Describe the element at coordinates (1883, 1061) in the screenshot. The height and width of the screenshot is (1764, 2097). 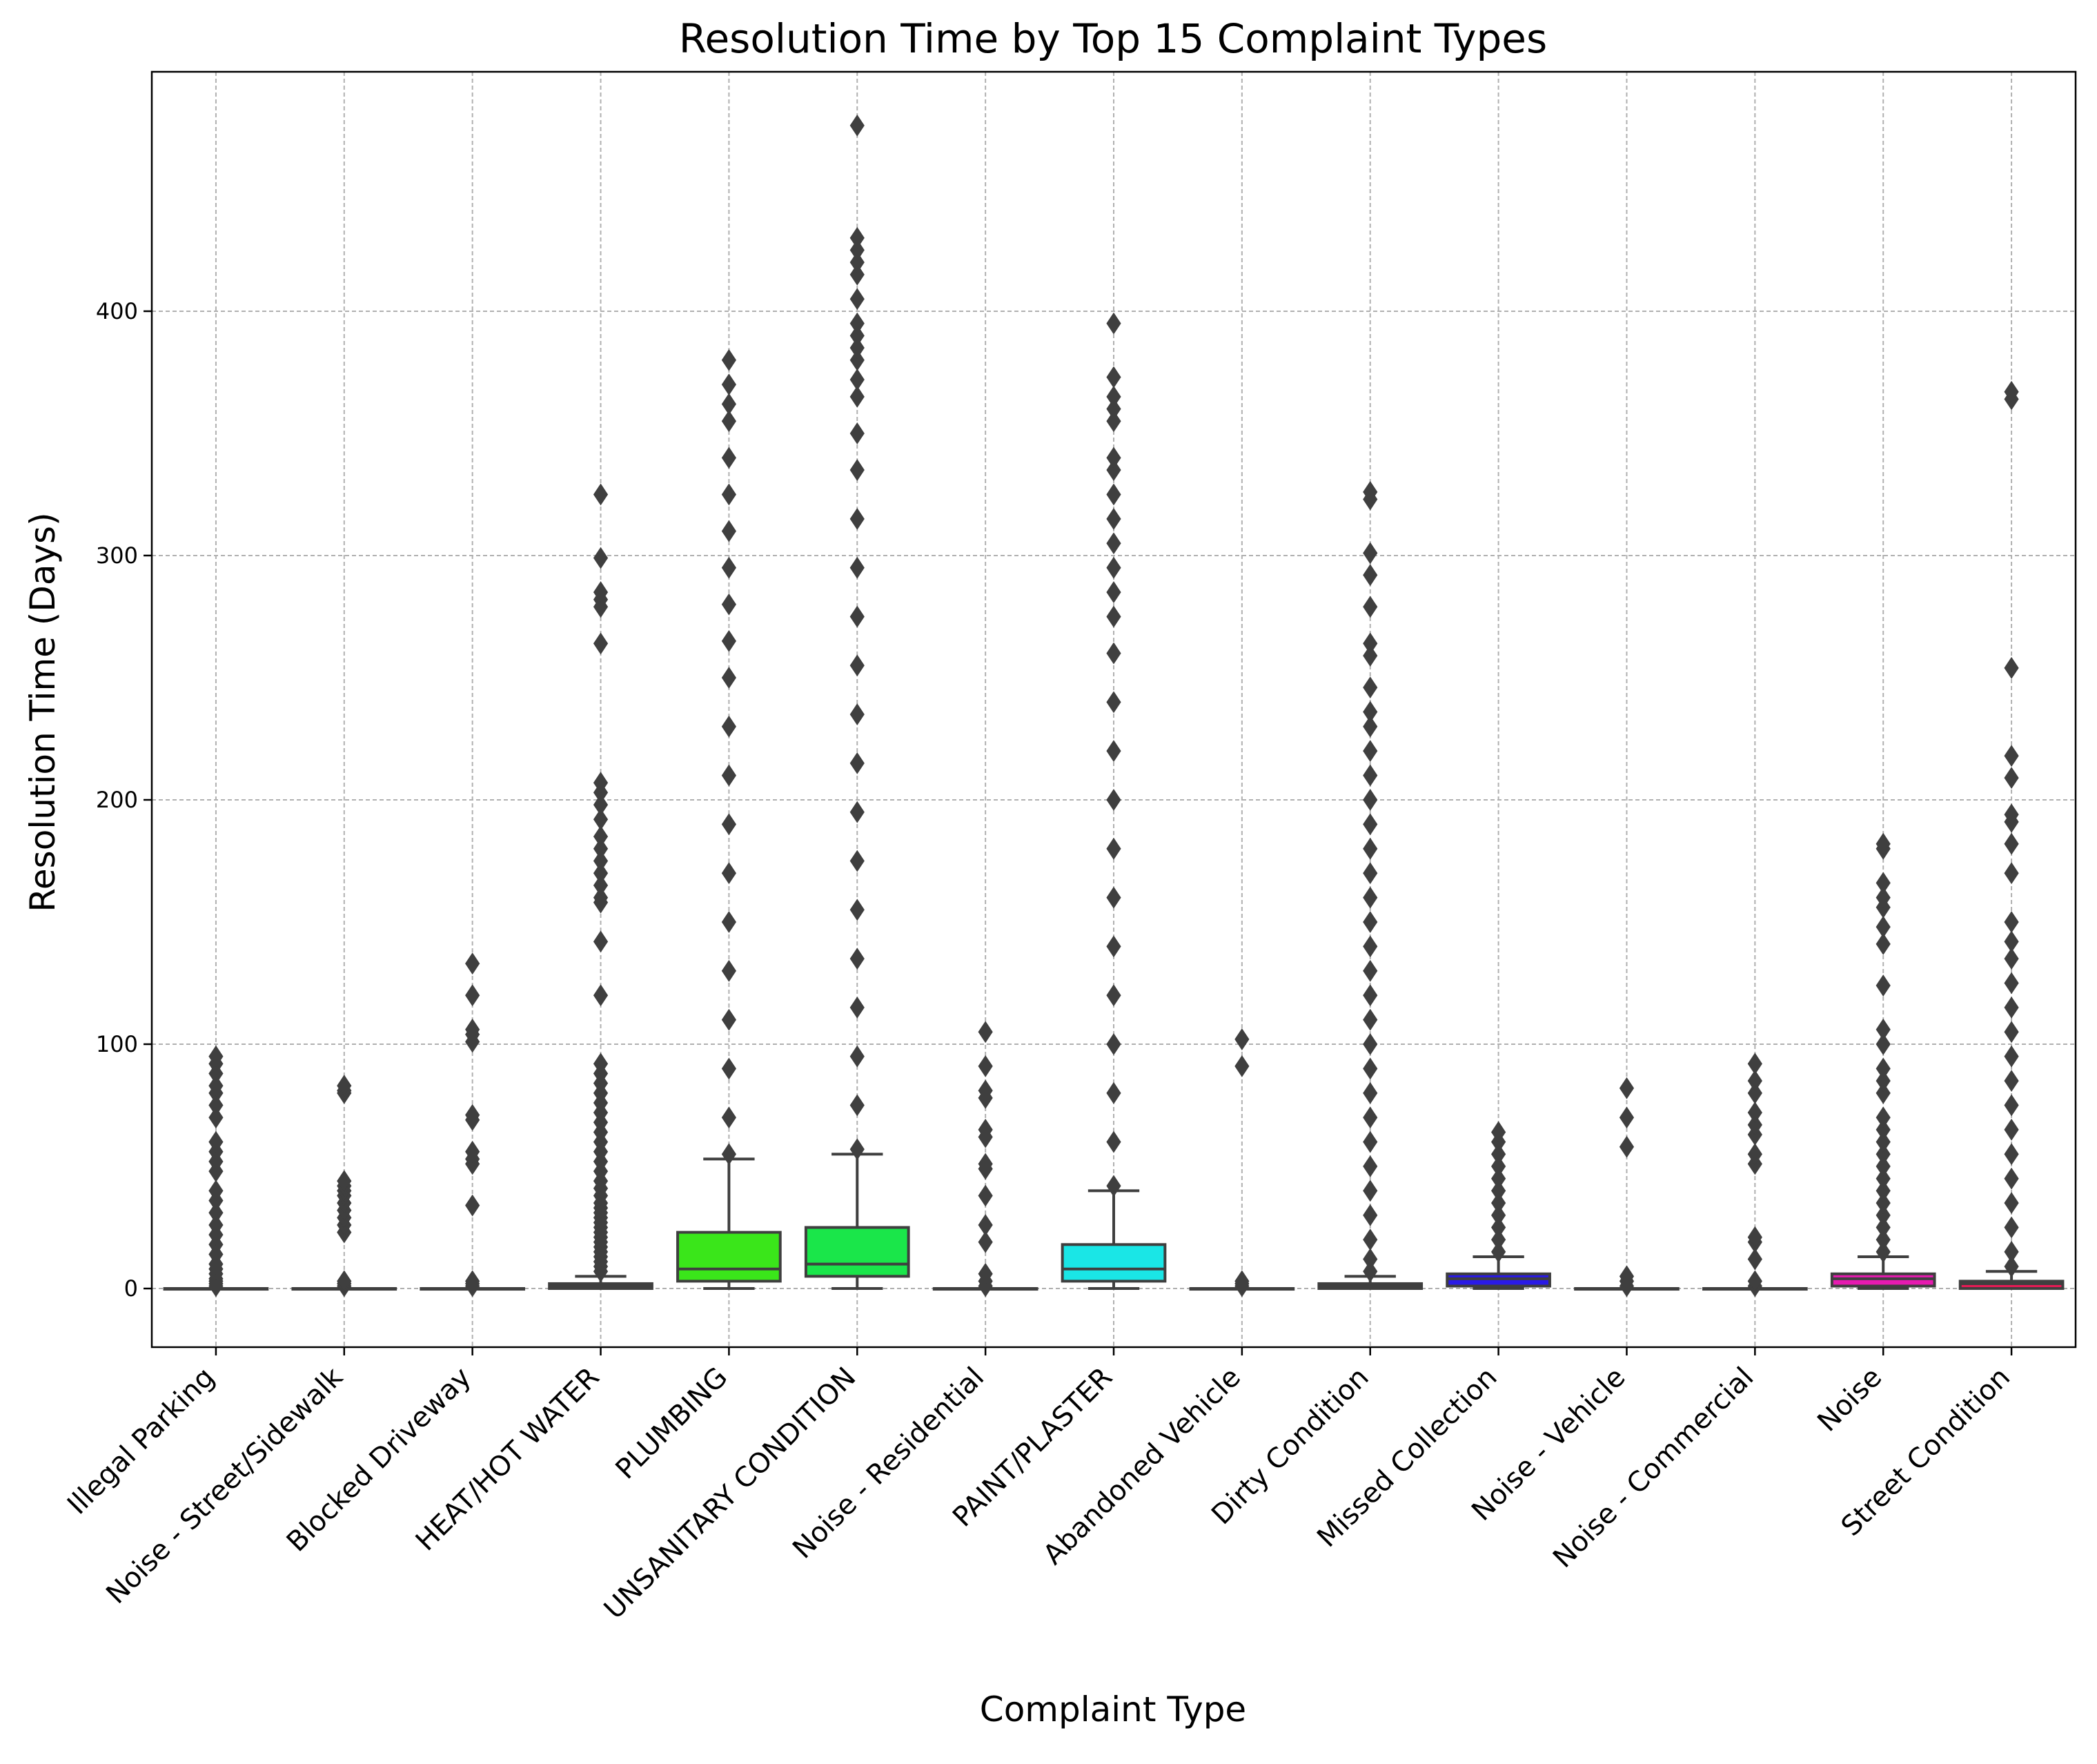
I see `box-noise` at that location.